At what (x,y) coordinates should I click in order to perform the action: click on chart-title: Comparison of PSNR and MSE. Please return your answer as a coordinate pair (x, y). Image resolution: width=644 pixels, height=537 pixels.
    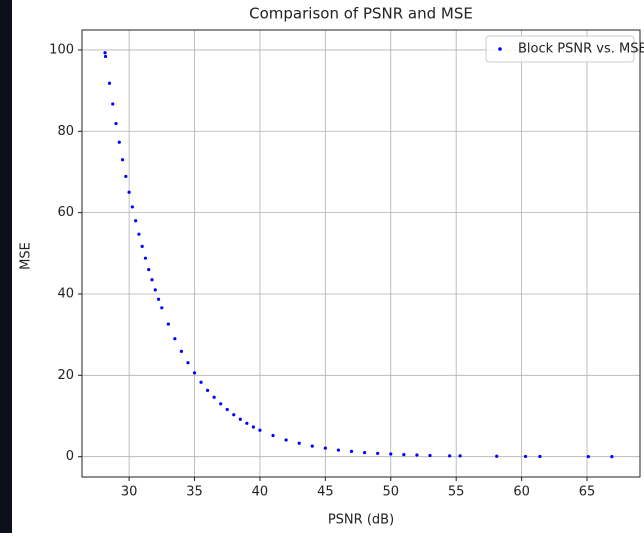
    Looking at the image, I should click on (361, 14).